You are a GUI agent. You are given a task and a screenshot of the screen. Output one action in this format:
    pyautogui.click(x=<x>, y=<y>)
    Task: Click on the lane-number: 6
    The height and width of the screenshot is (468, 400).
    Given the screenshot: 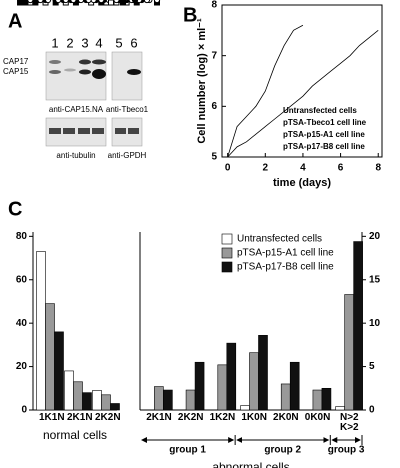 What is the action you would take?
    pyautogui.click(x=133, y=42)
    